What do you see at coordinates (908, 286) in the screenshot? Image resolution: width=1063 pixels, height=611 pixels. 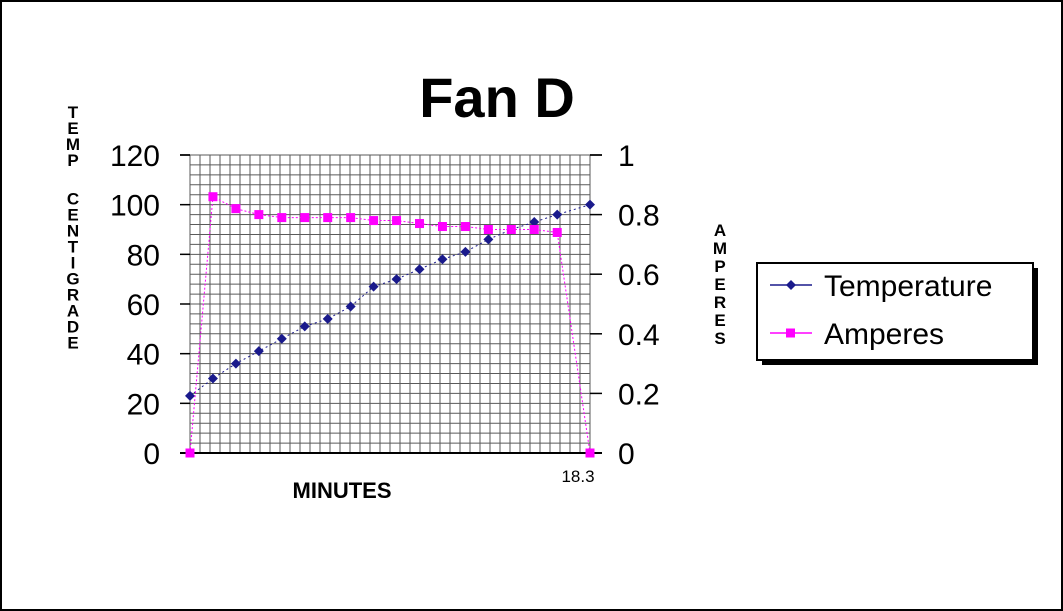 I see `legend-label-temperature: Temperature` at bounding box center [908, 286].